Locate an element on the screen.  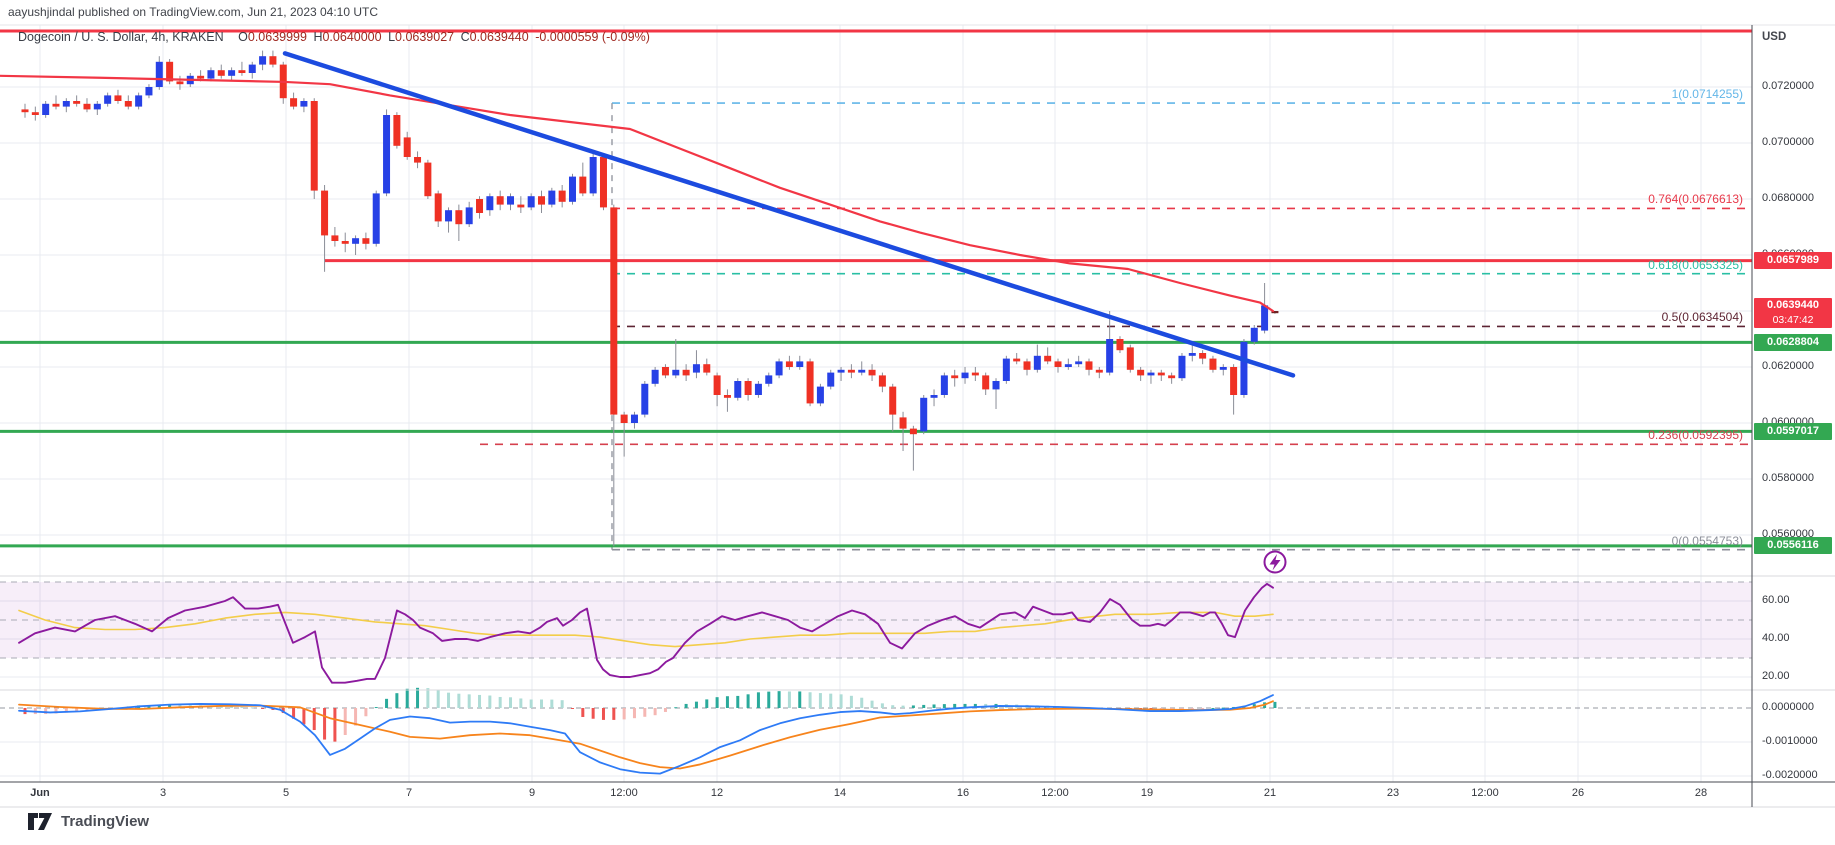
price-tick-label: 0.0720000 is located at coordinates (1788, 86).